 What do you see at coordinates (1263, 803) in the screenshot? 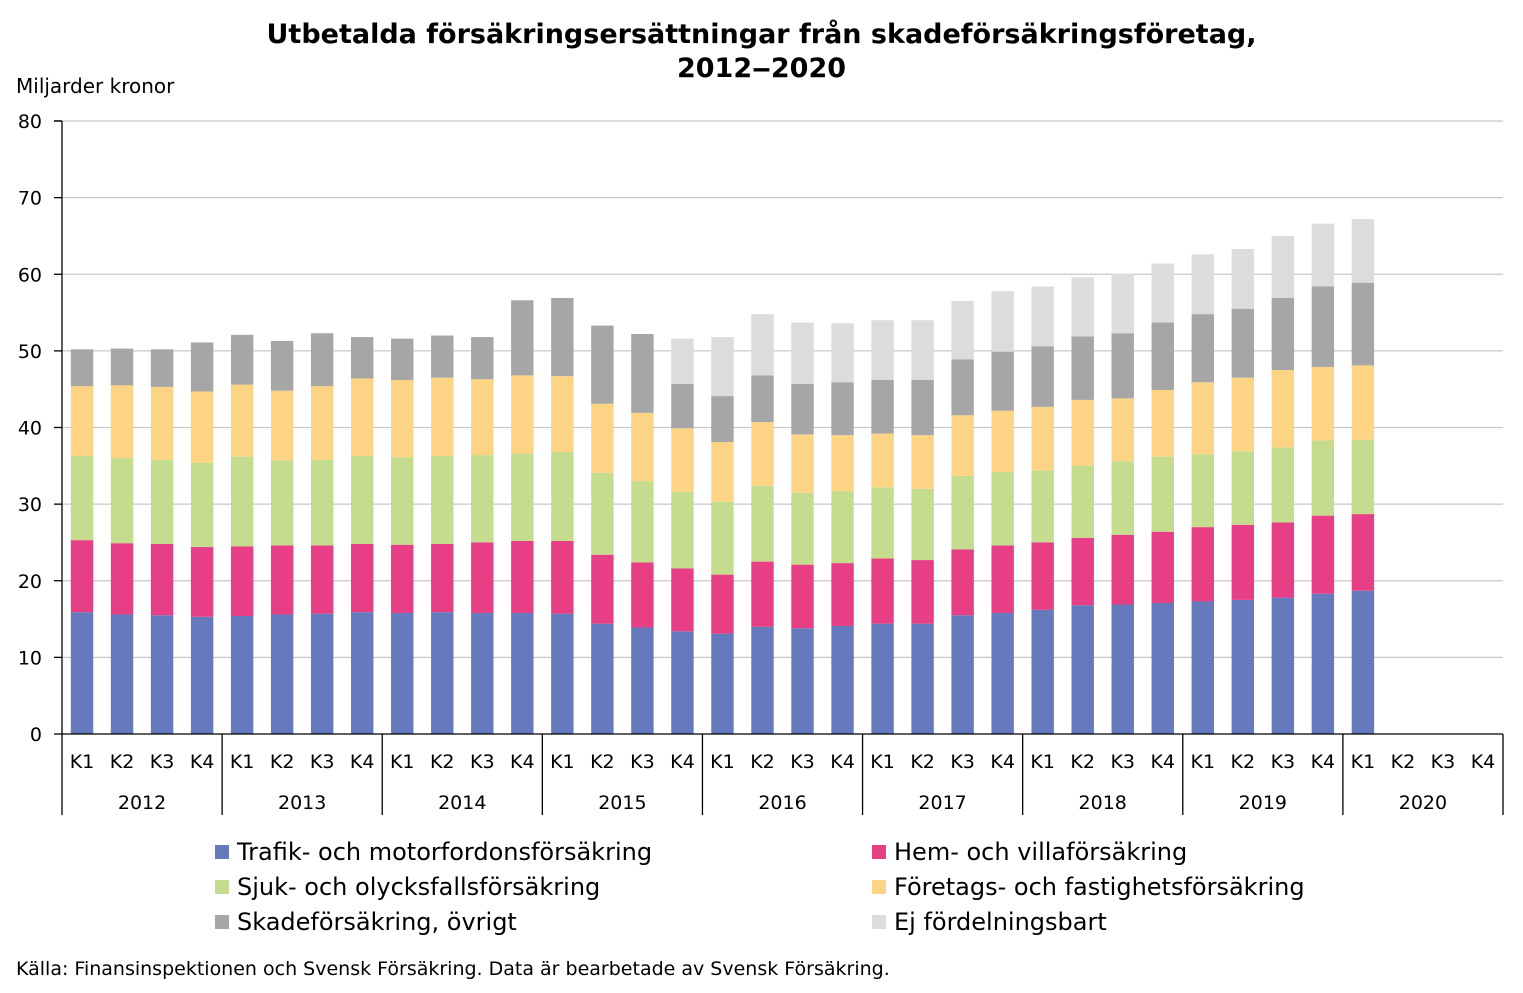
I see `x-tick-label-year: 2019` at bounding box center [1263, 803].